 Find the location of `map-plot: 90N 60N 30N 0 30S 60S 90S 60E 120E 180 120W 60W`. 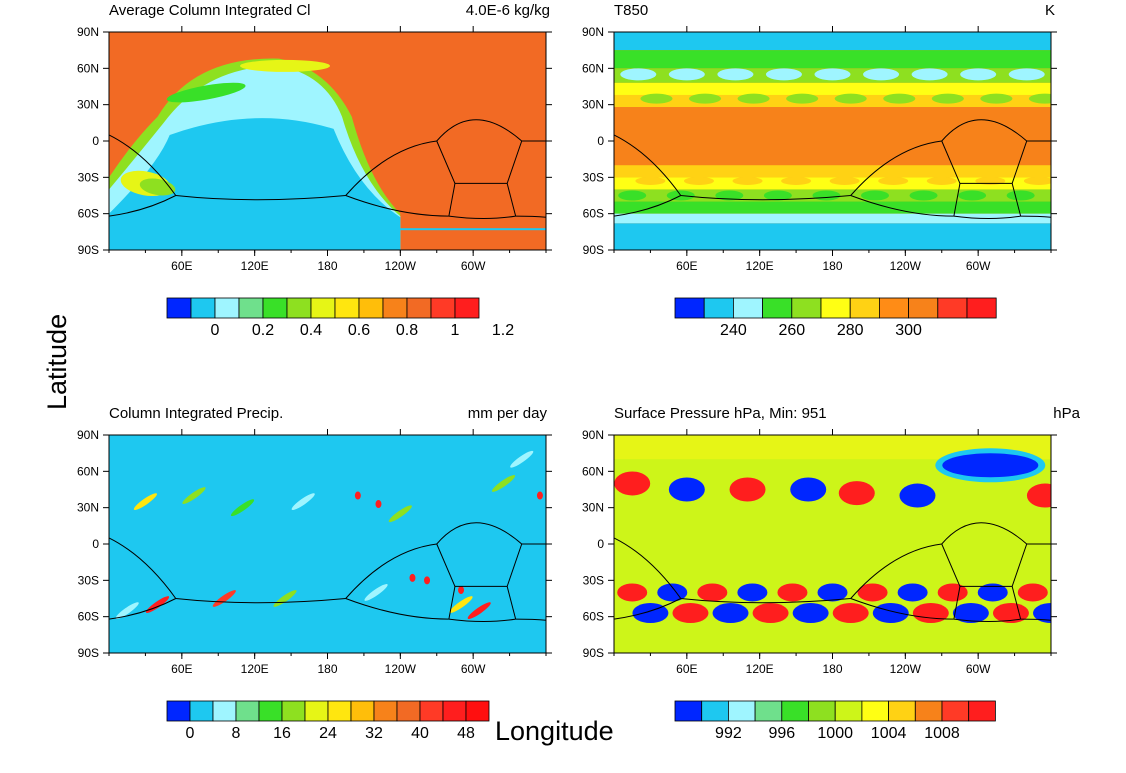

map-plot: 90N 60N 30N 0 30S 60S 90S 60E 120E 180 120W 60W is located at coordinates (314, 552).